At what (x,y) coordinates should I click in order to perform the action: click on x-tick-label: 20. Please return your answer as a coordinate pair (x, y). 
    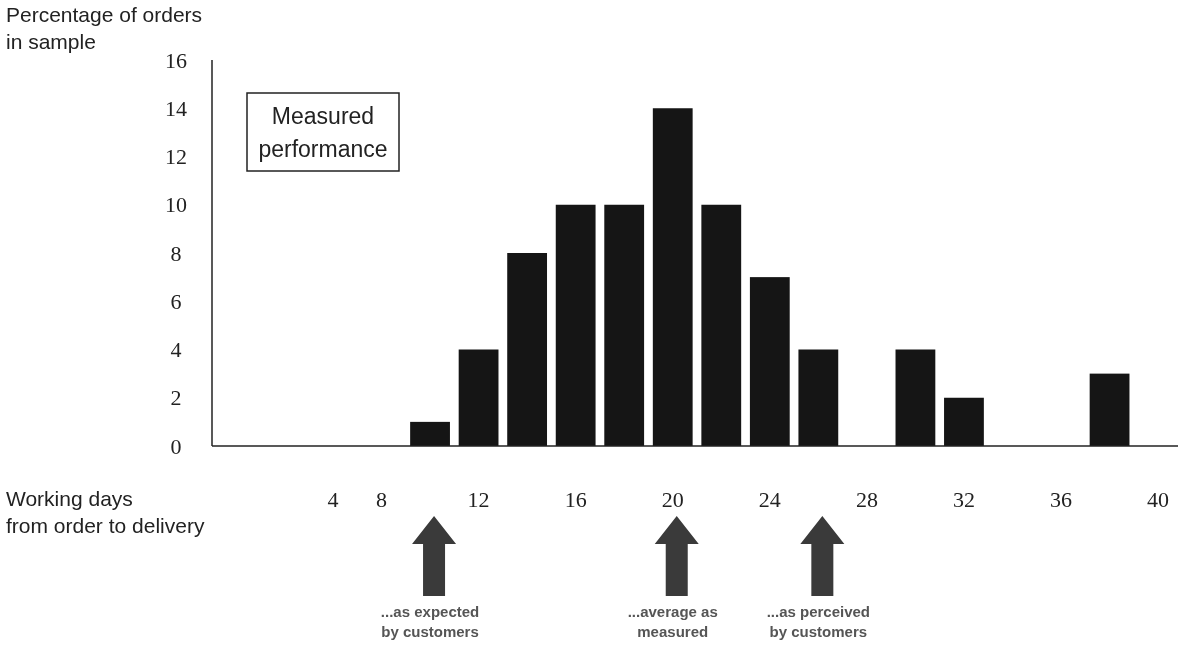
    Looking at the image, I should click on (672, 499).